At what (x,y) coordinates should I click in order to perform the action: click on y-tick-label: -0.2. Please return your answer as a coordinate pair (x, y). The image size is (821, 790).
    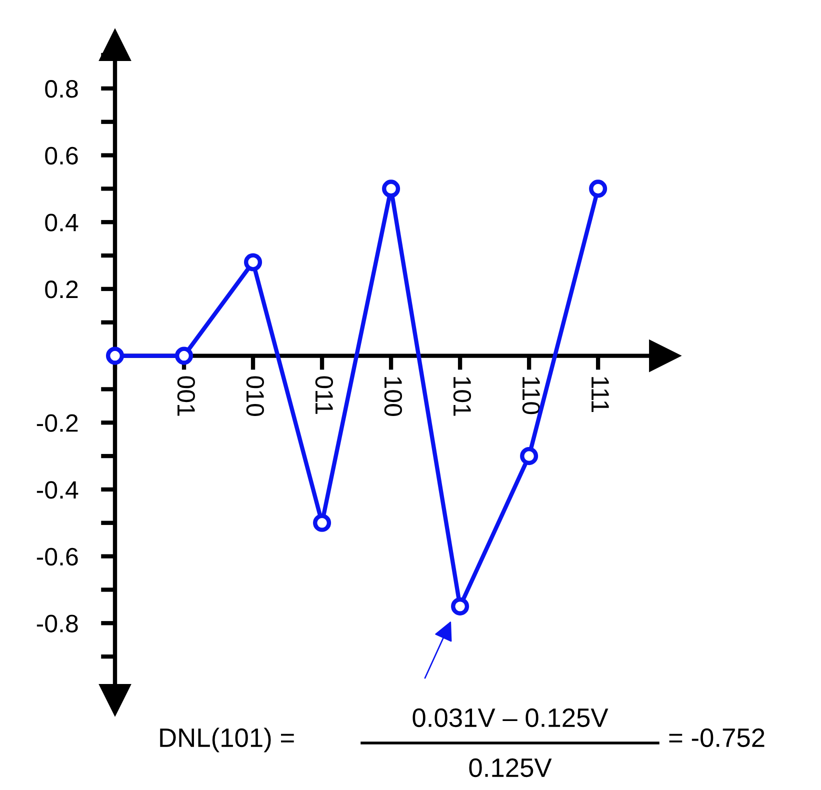
    Looking at the image, I should click on (57, 423).